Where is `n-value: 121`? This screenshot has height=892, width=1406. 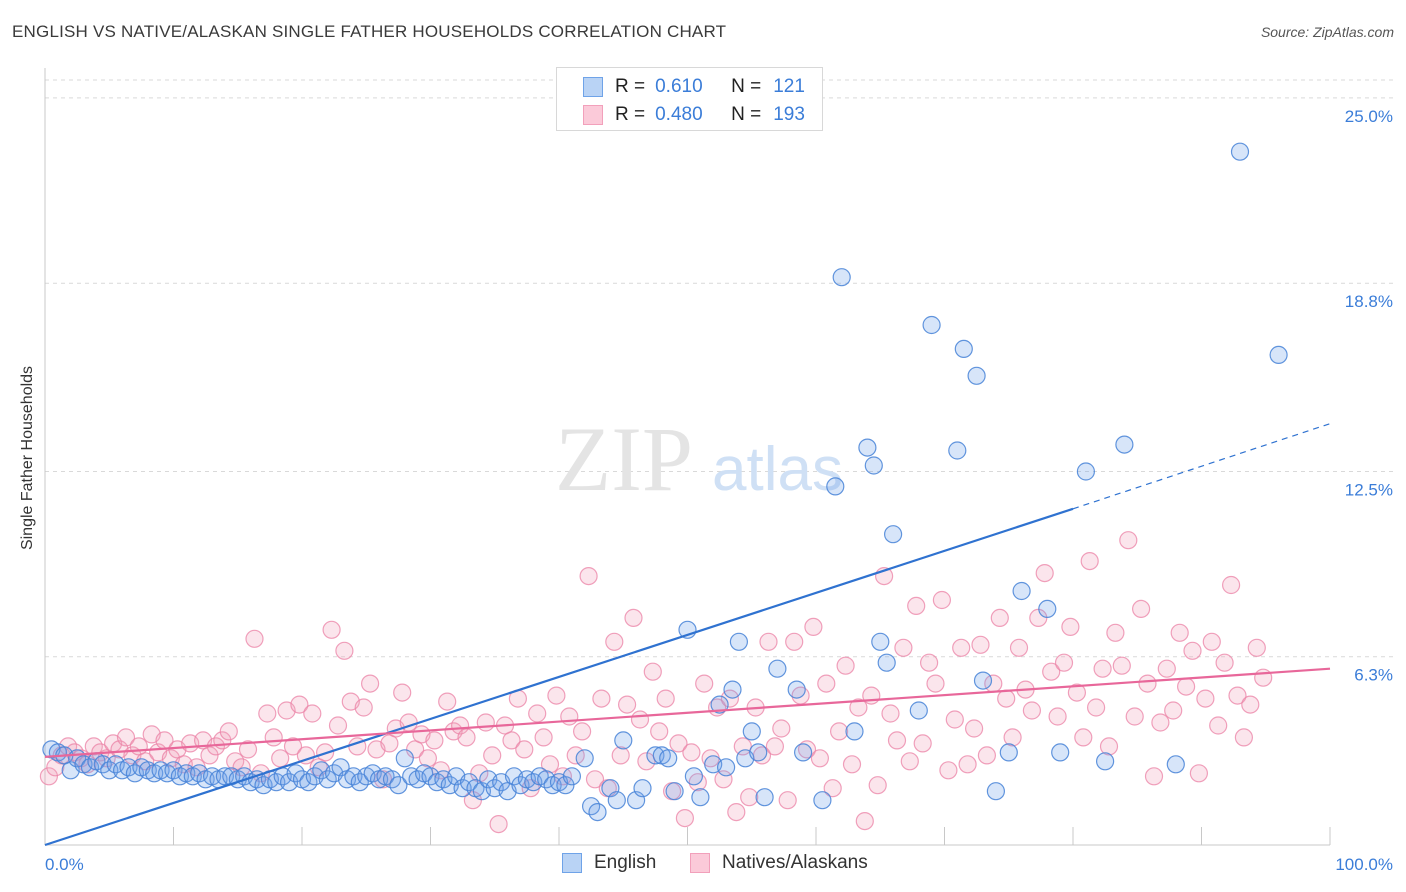 n-value: 121 is located at coordinates (789, 86).